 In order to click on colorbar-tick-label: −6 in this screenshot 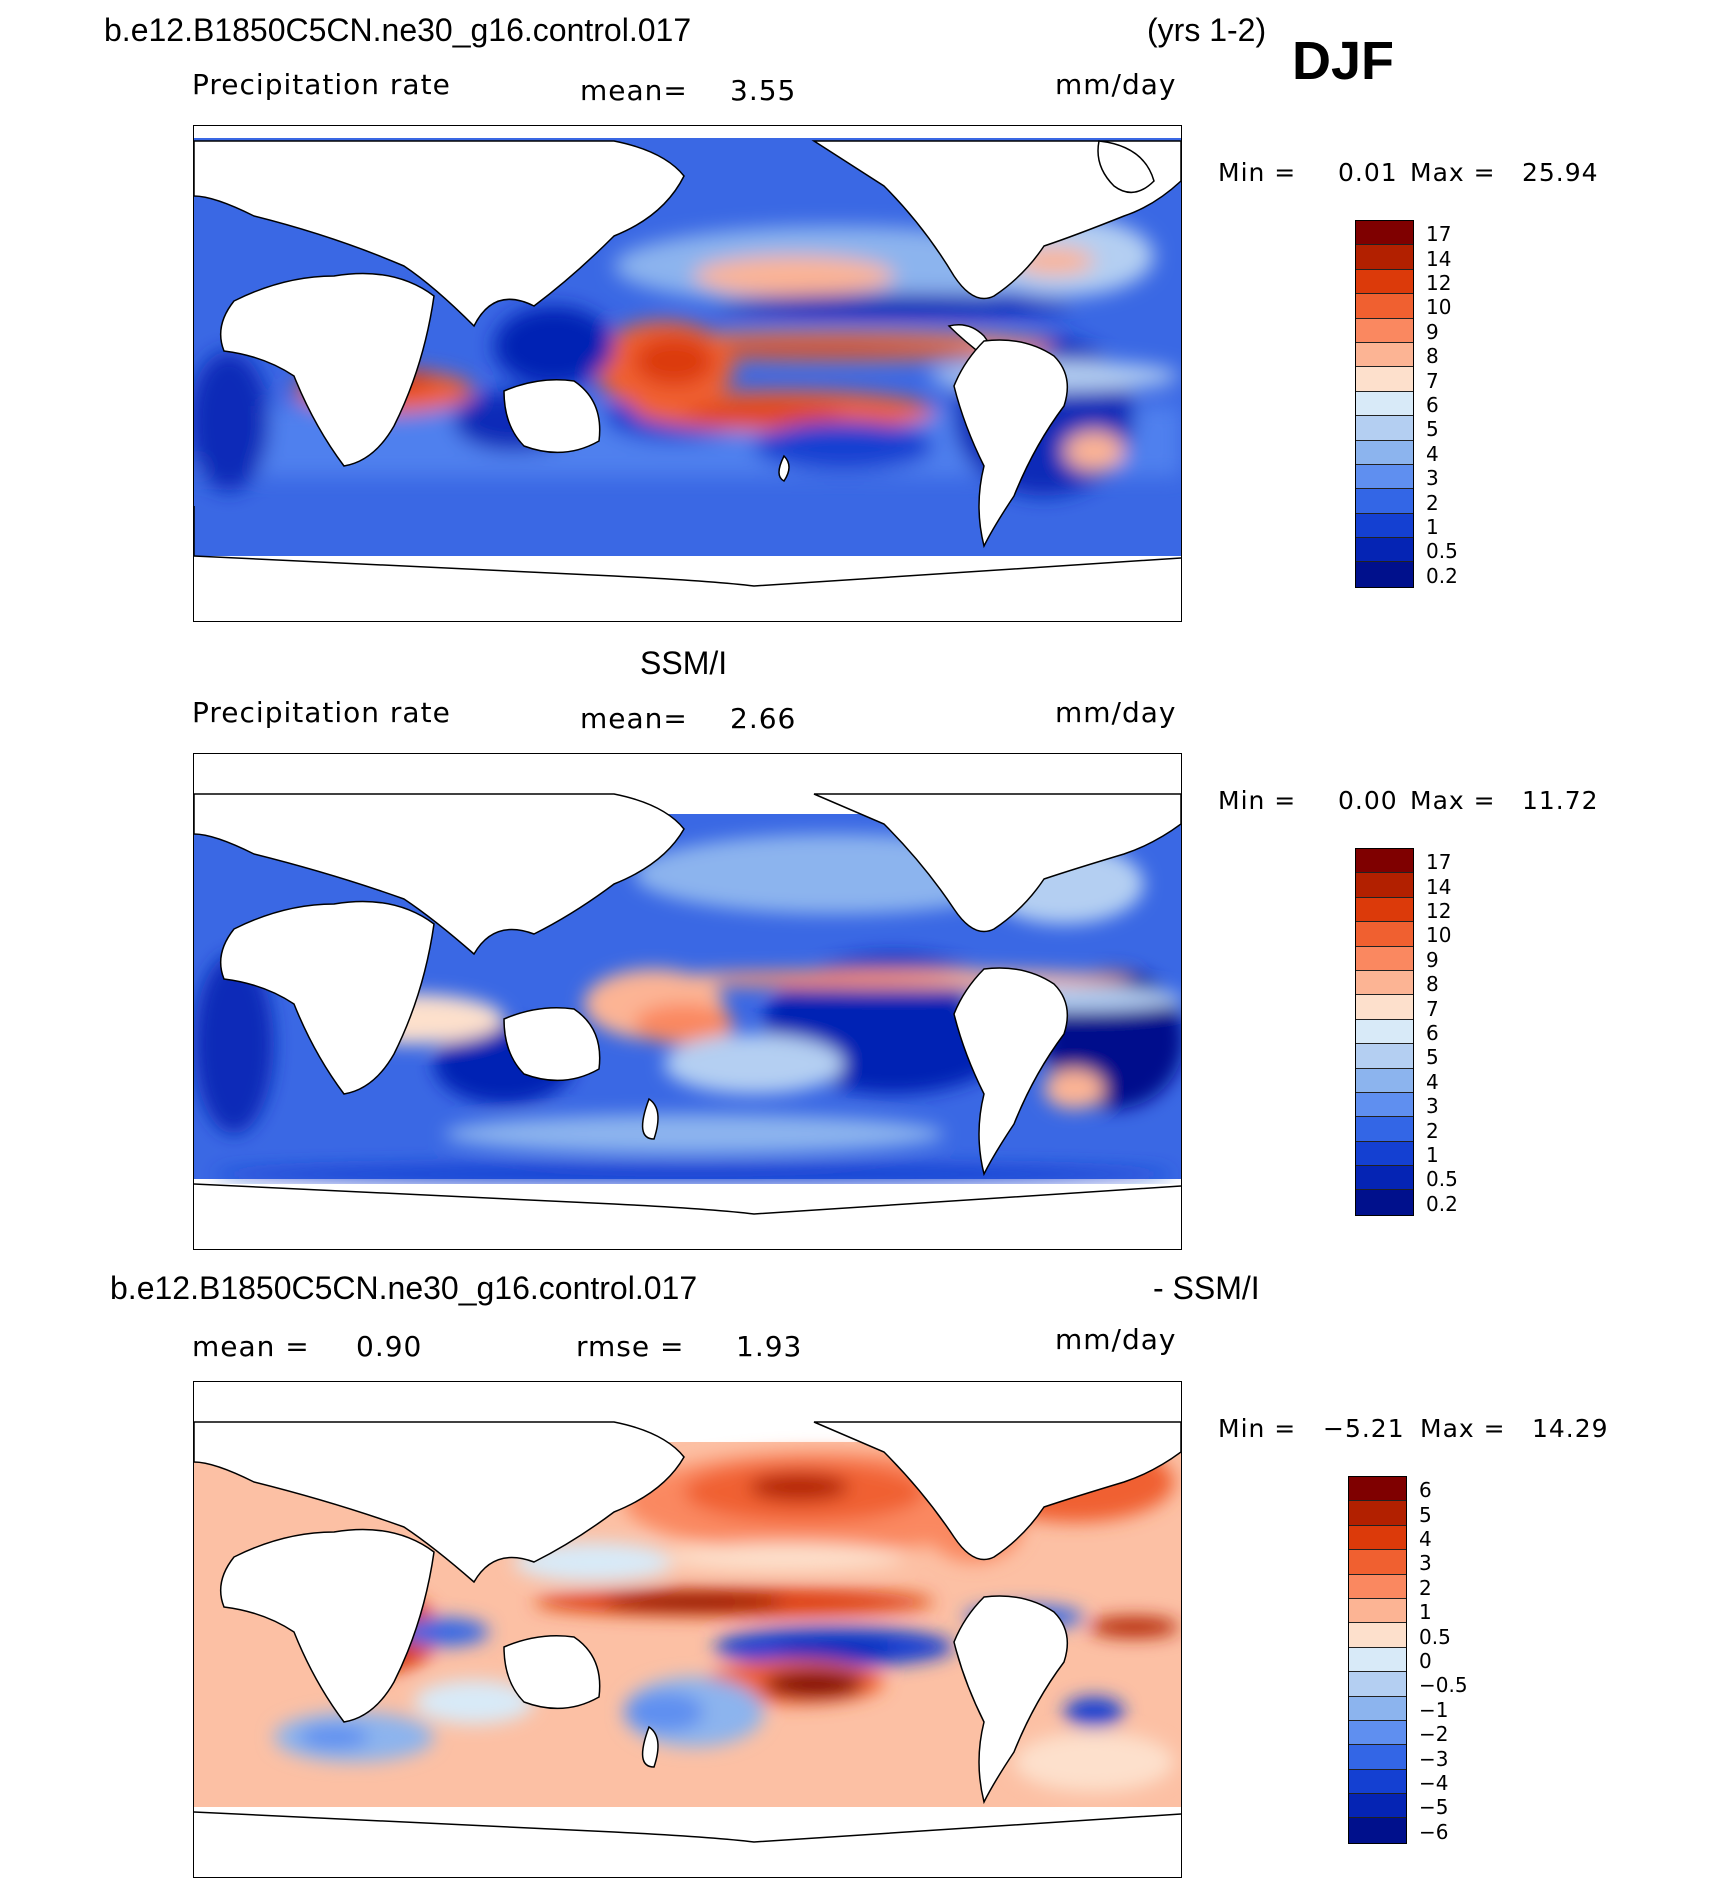, I will do `click(1434, 1831)`.